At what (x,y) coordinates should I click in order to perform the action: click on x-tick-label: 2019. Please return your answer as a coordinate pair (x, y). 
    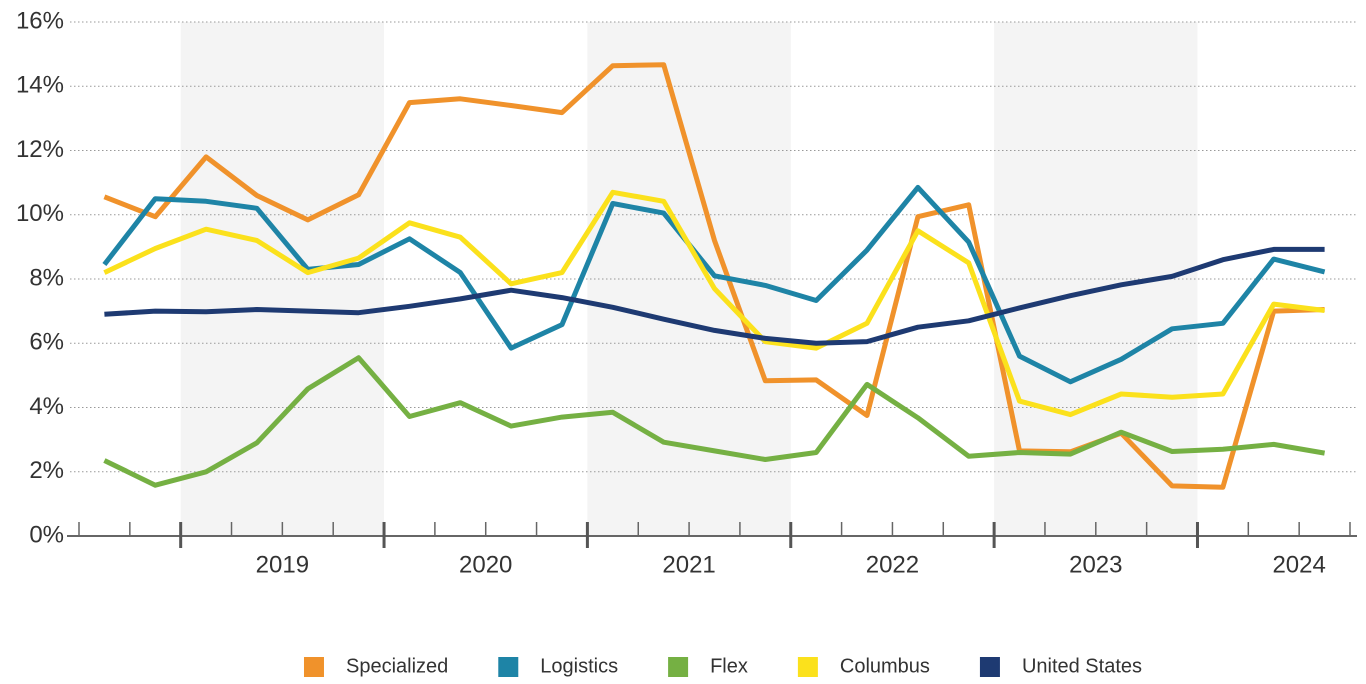
    Looking at the image, I should click on (282, 564).